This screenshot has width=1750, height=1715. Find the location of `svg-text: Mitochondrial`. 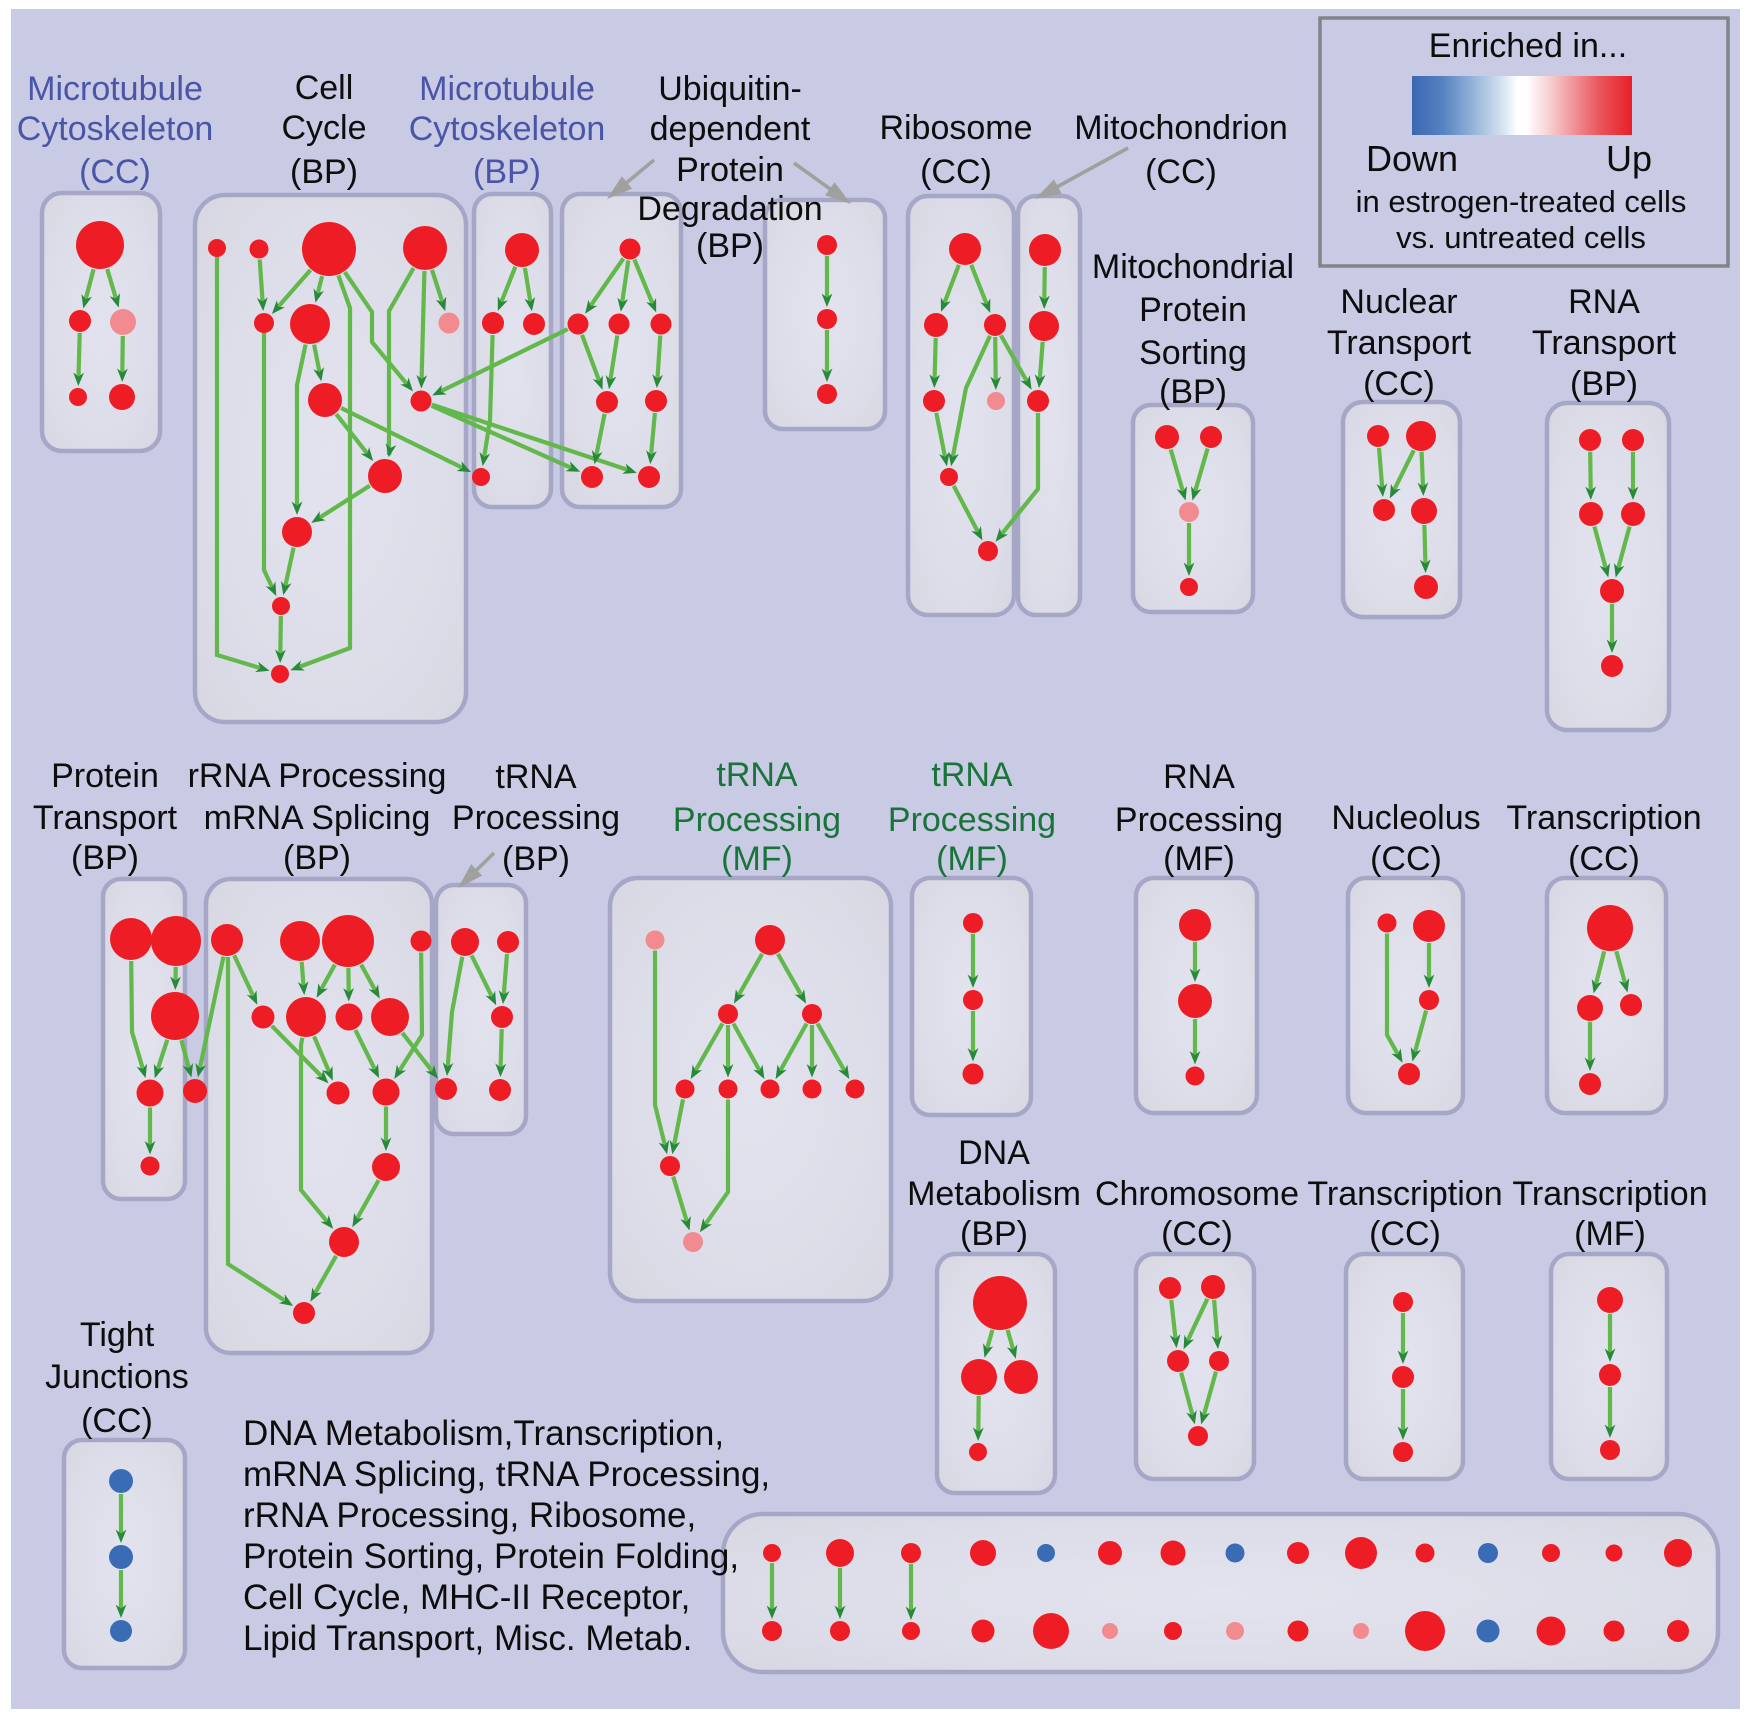

svg-text: Mitochondrial is located at coordinates (1193, 267).